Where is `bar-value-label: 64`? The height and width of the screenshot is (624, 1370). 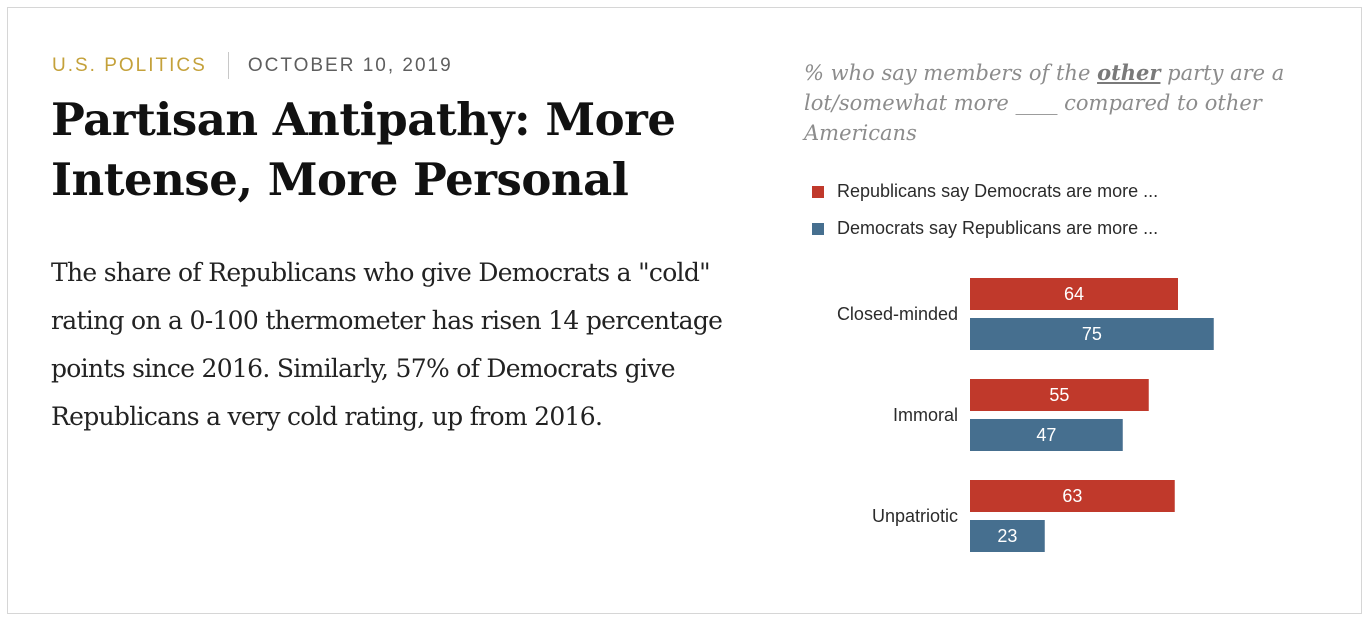
bar-value-label: 64 is located at coordinates (1074, 294).